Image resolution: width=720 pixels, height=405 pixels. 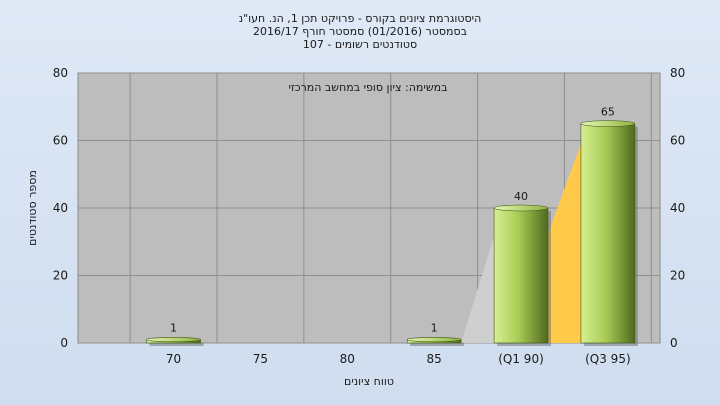 I want to click on data-label-5: 65, so click(x=608, y=112).